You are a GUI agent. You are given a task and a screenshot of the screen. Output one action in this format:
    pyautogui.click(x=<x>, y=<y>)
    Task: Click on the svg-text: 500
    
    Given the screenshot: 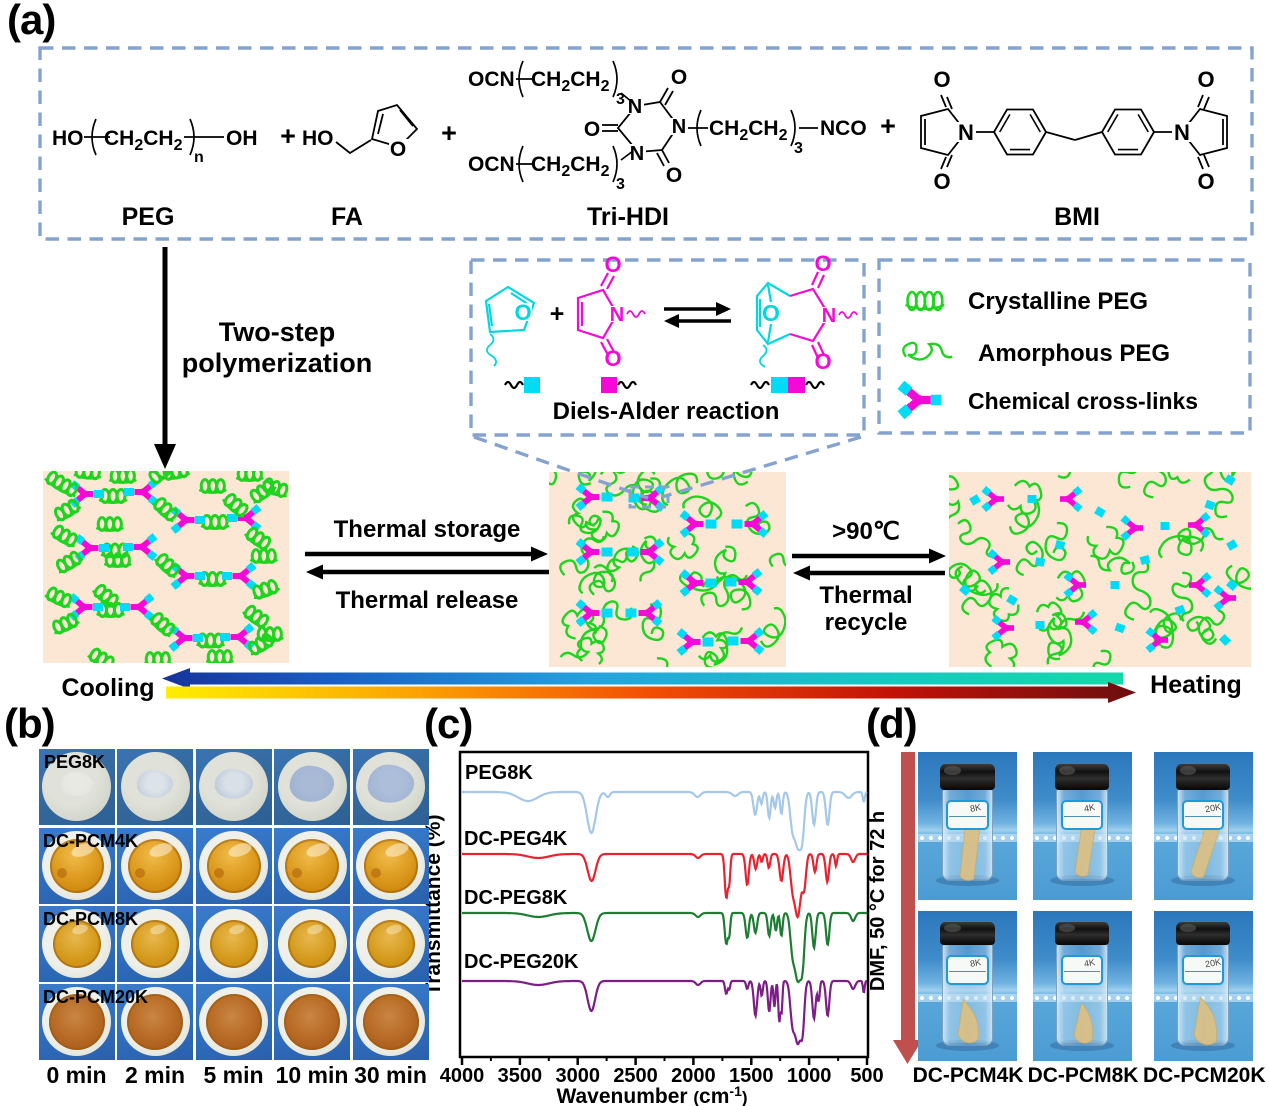 What is the action you would take?
    pyautogui.click(x=866, y=1076)
    